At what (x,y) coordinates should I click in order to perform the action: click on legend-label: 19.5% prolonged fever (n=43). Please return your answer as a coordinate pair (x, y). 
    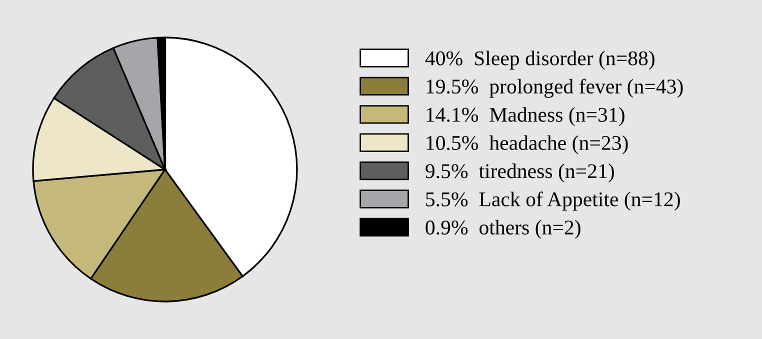
    Looking at the image, I should click on (554, 88).